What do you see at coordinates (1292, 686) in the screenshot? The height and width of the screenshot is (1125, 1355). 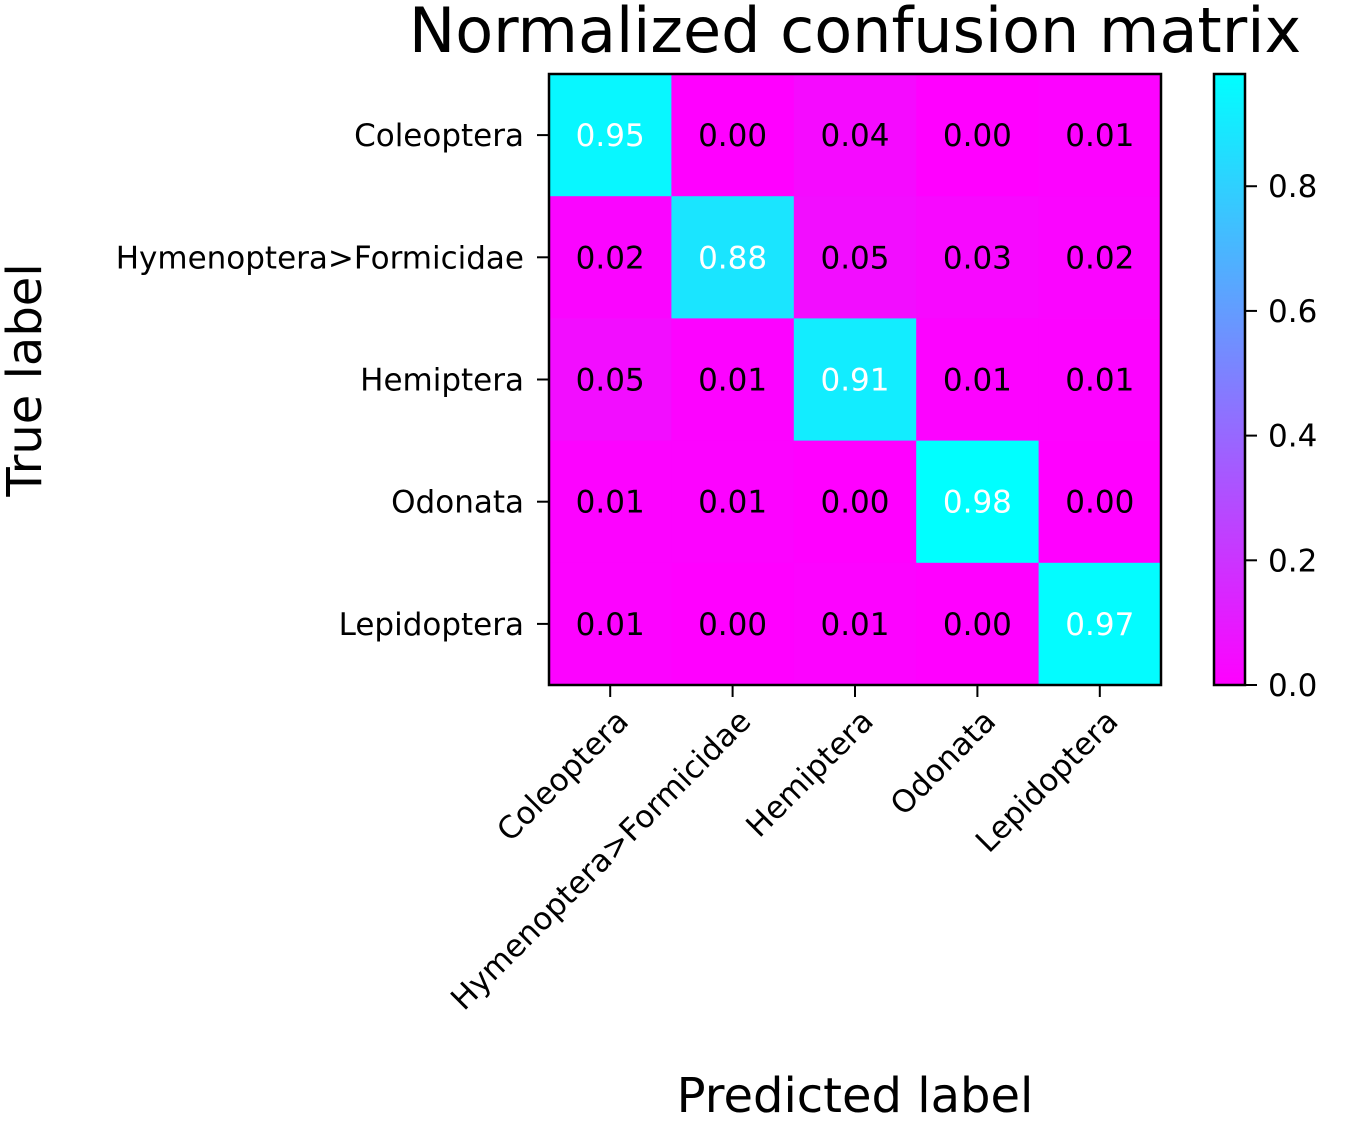 I see `colorbar-tick-label: 0.0` at bounding box center [1292, 686].